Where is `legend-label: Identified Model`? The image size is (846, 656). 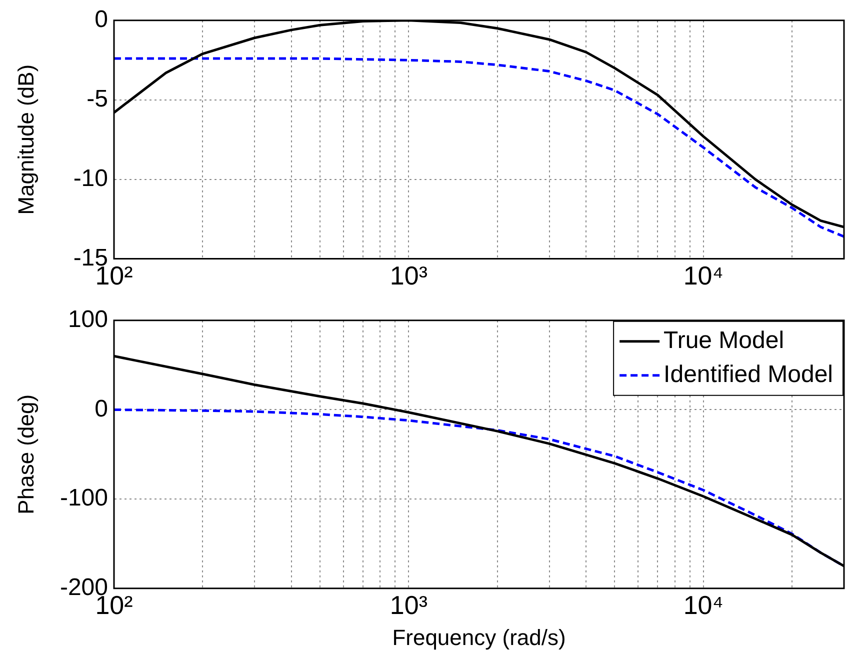 legend-label: Identified Model is located at coordinates (749, 374).